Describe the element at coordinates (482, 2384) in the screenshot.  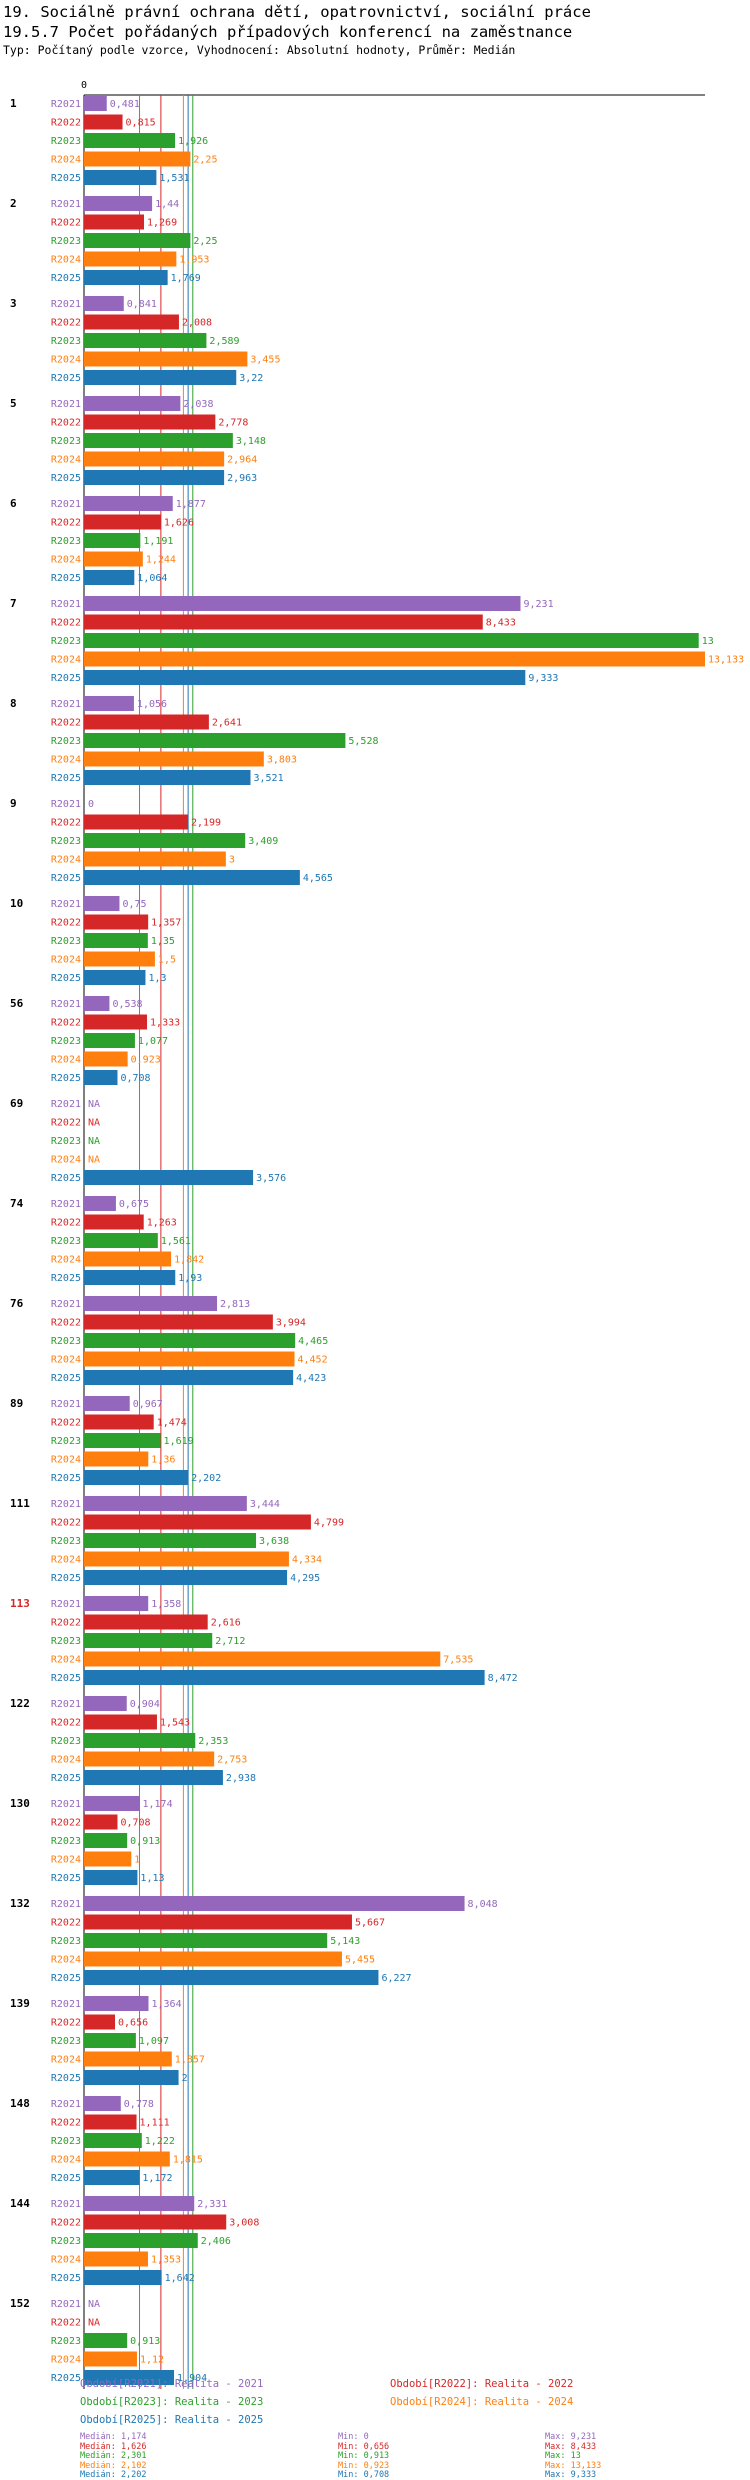
I see `legend-item-r2022: Období[R2022]: Realita - 2022` at that location.